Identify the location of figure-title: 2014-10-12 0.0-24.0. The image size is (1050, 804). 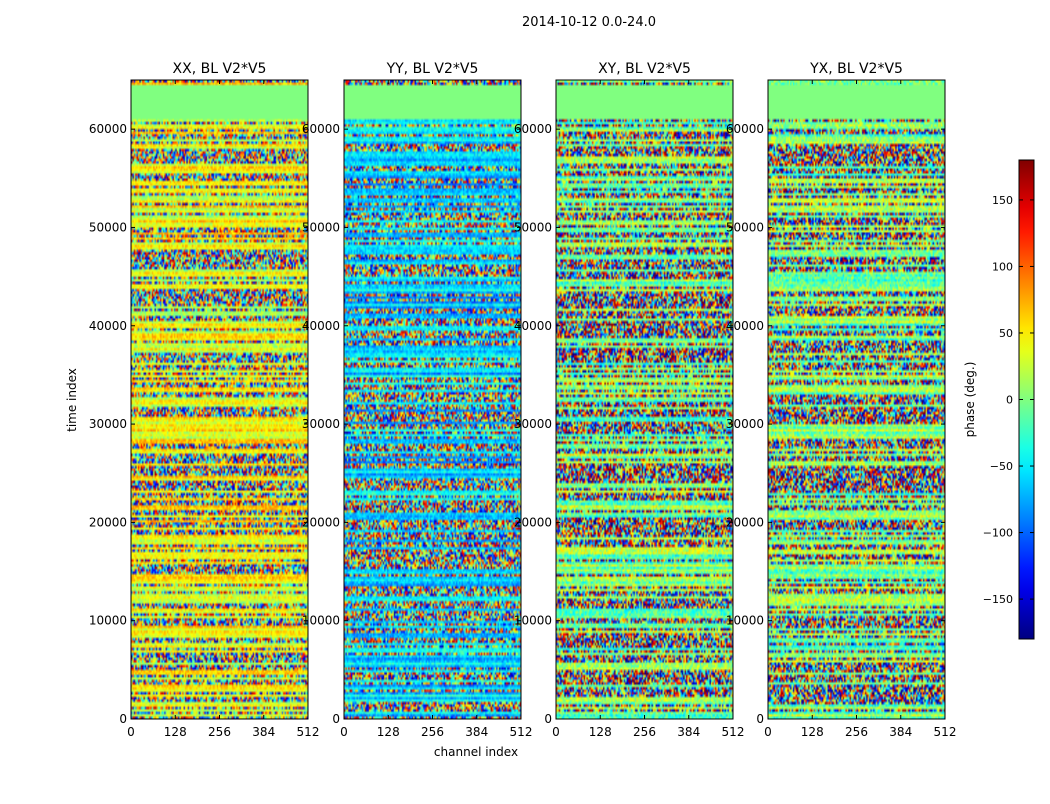
(589, 22).